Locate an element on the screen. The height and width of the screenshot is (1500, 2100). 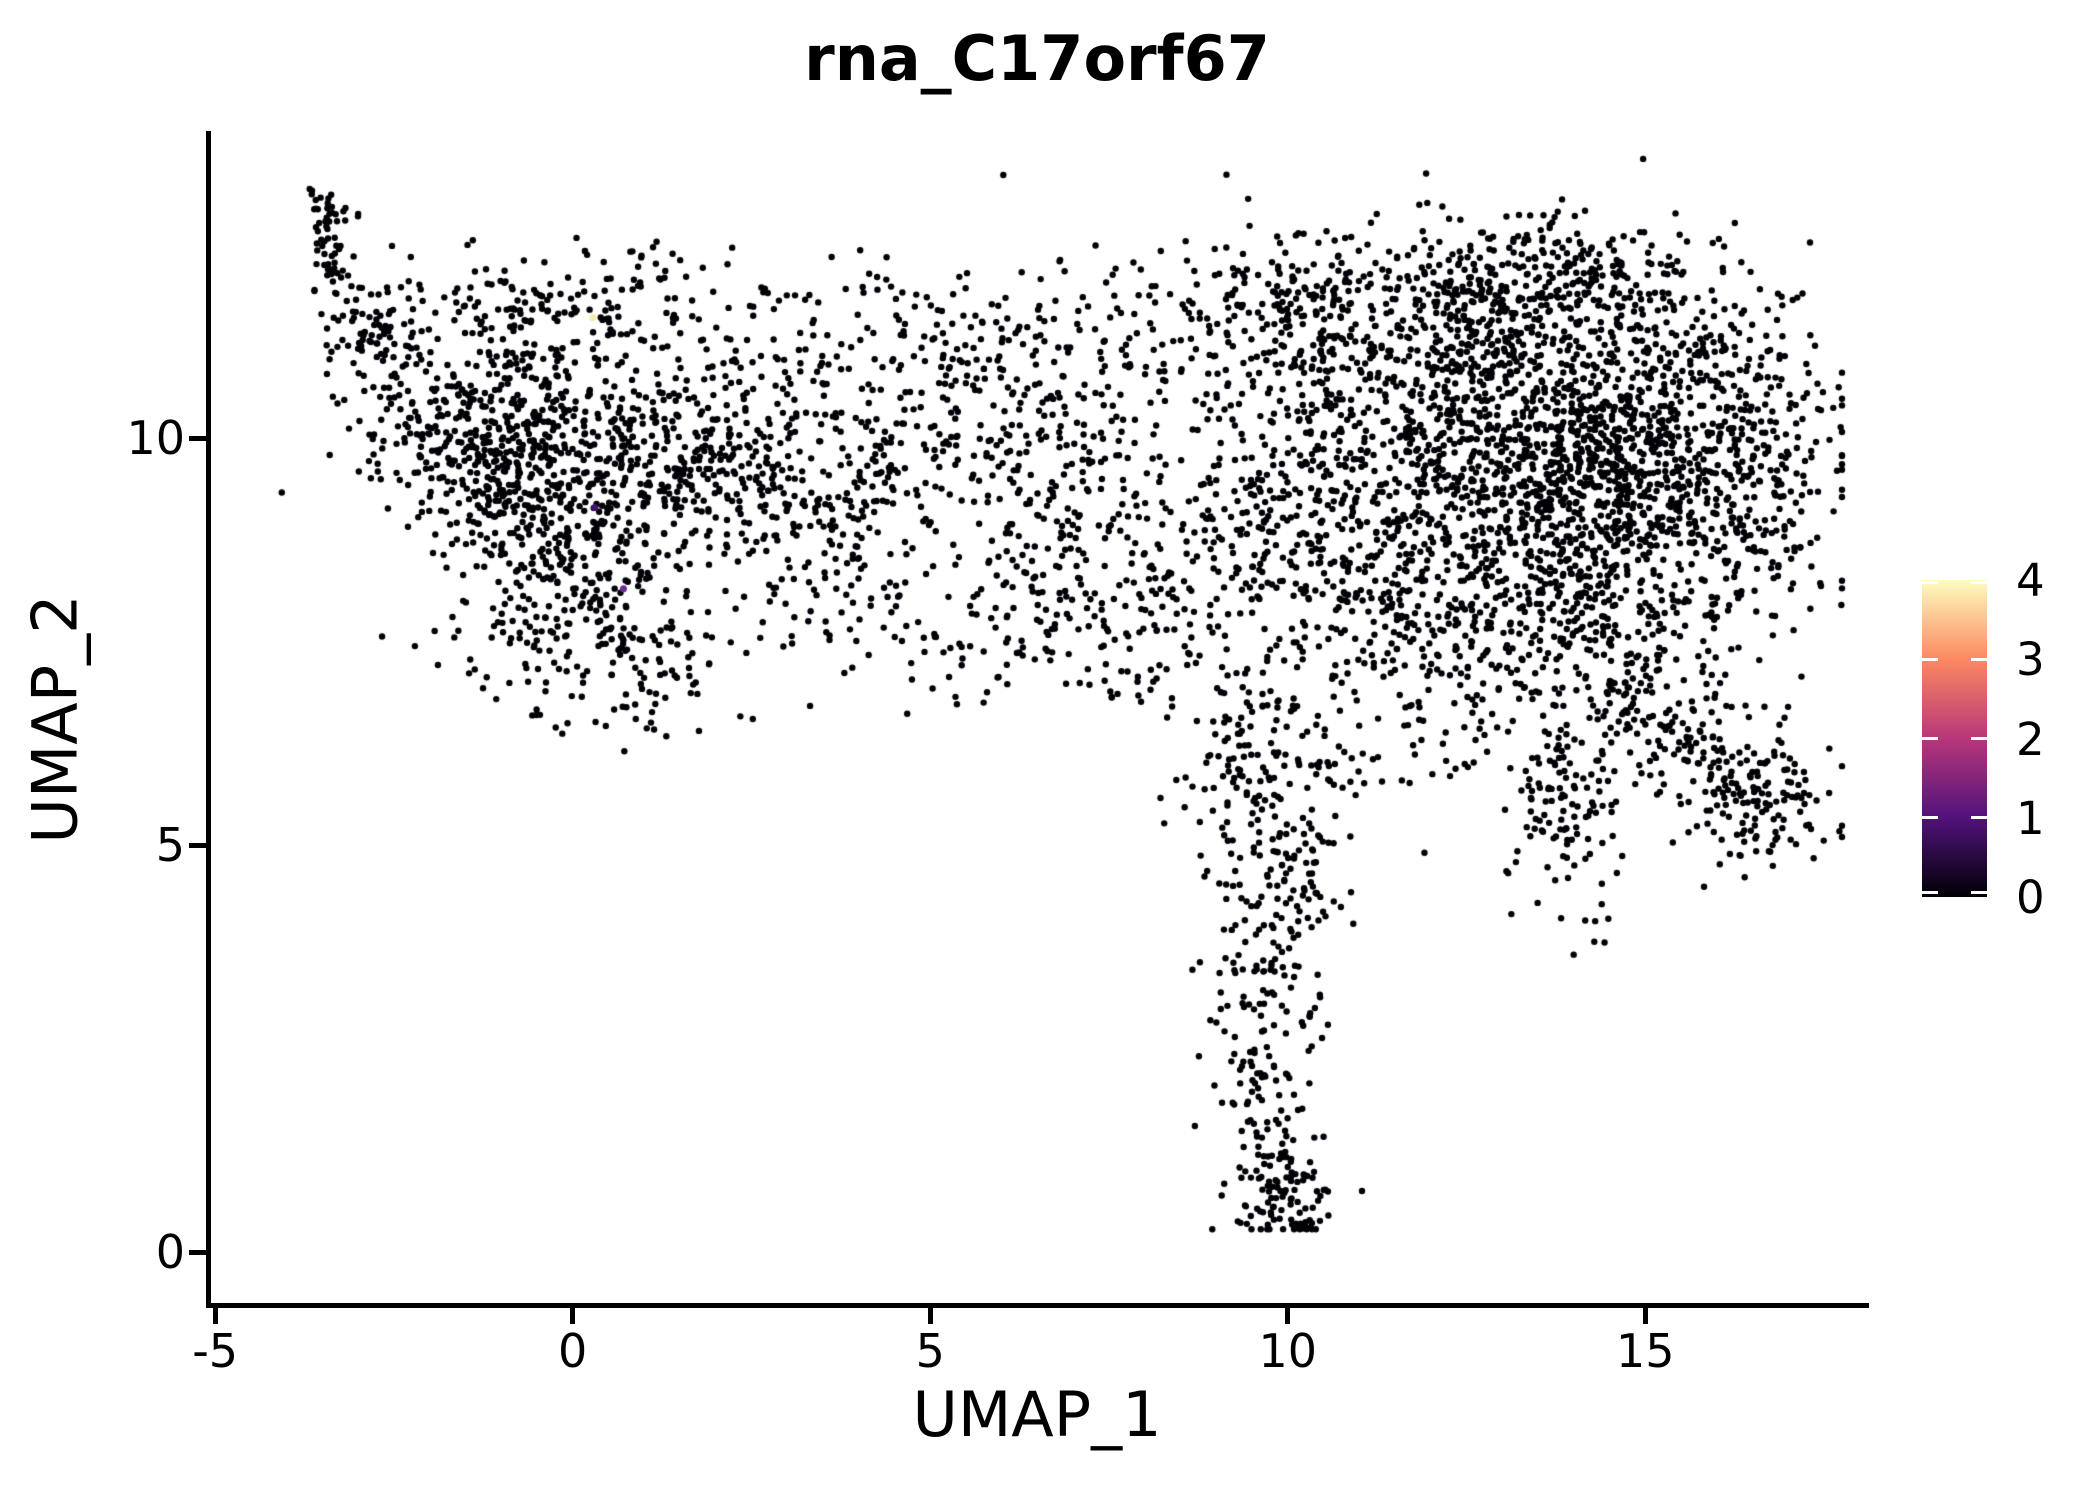
colorbar-tick-label: 1 is located at coordinates (2030, 818).